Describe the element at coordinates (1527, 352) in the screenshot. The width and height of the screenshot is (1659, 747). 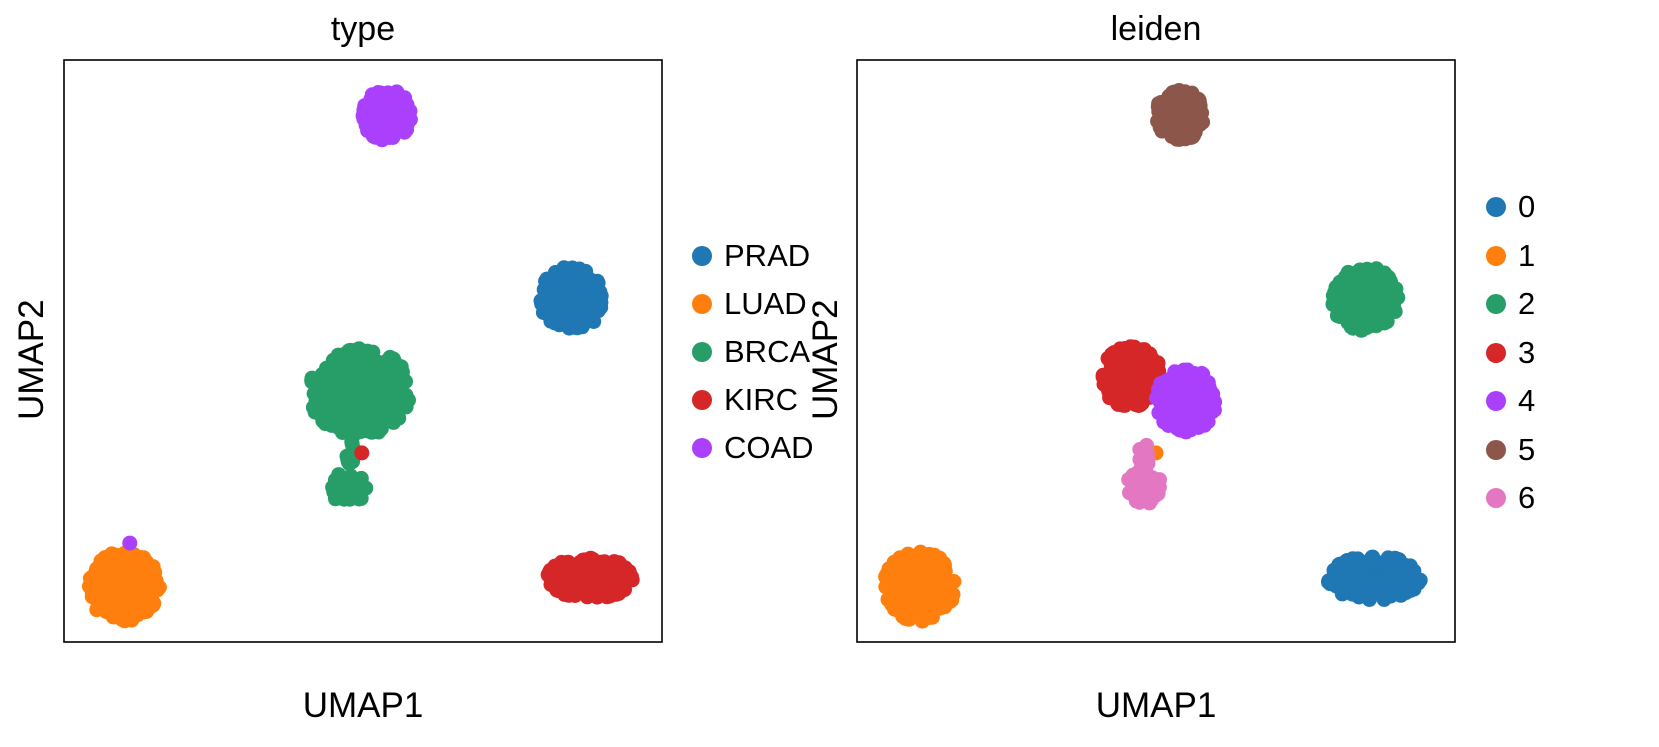
I see `legend-label: 3` at that location.